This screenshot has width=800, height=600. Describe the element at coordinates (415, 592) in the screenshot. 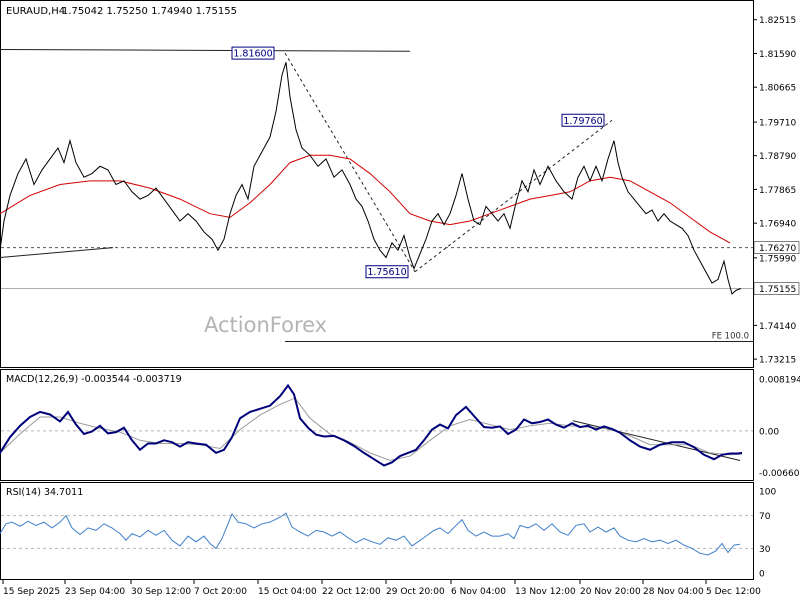

I see `time-tick-label: 29 Oct 20:00` at that location.